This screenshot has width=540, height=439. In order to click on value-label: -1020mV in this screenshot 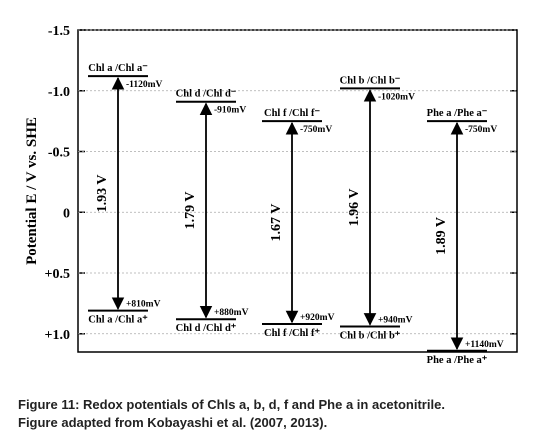, I will do `click(396, 97)`.